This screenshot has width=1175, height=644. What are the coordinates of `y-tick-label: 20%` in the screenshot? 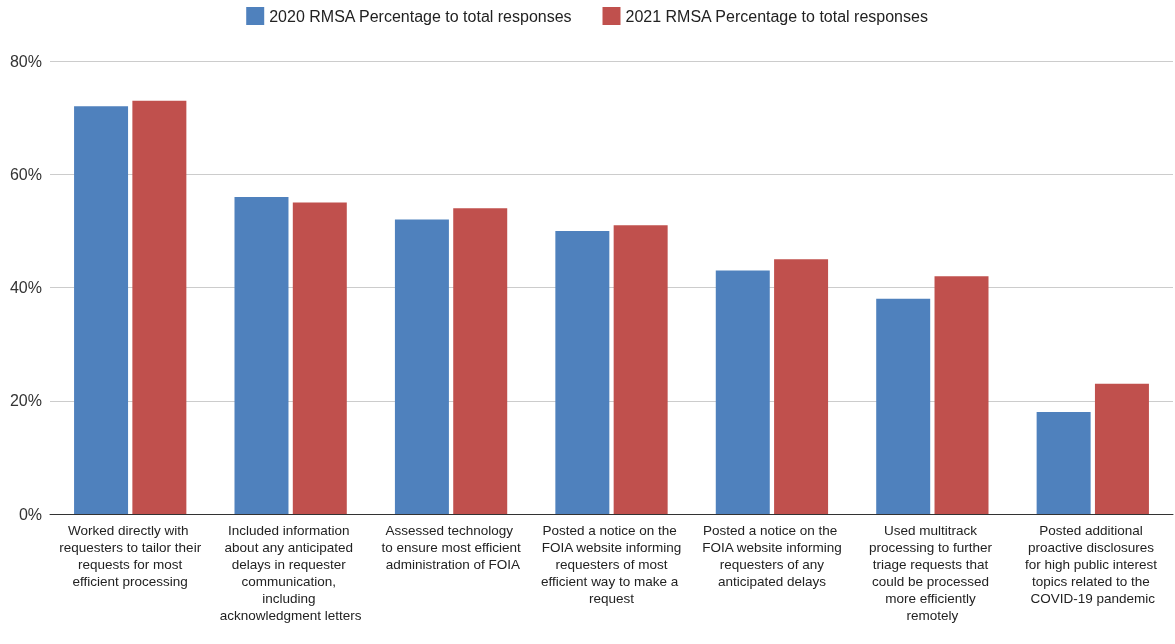 It's located at (25, 401).